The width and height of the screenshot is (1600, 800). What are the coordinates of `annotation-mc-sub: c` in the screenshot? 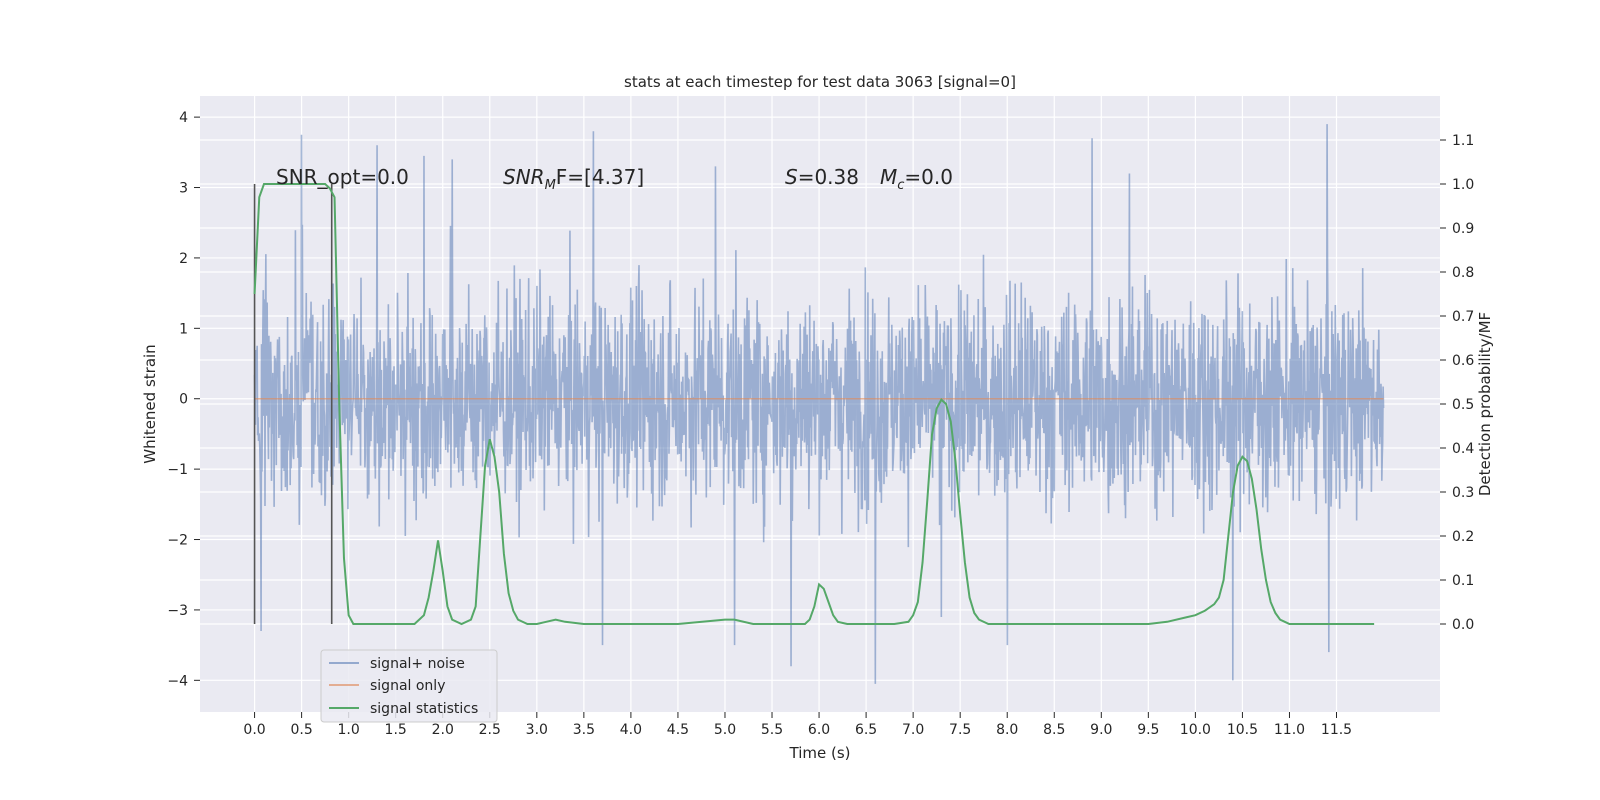 It's located at (900, 185).